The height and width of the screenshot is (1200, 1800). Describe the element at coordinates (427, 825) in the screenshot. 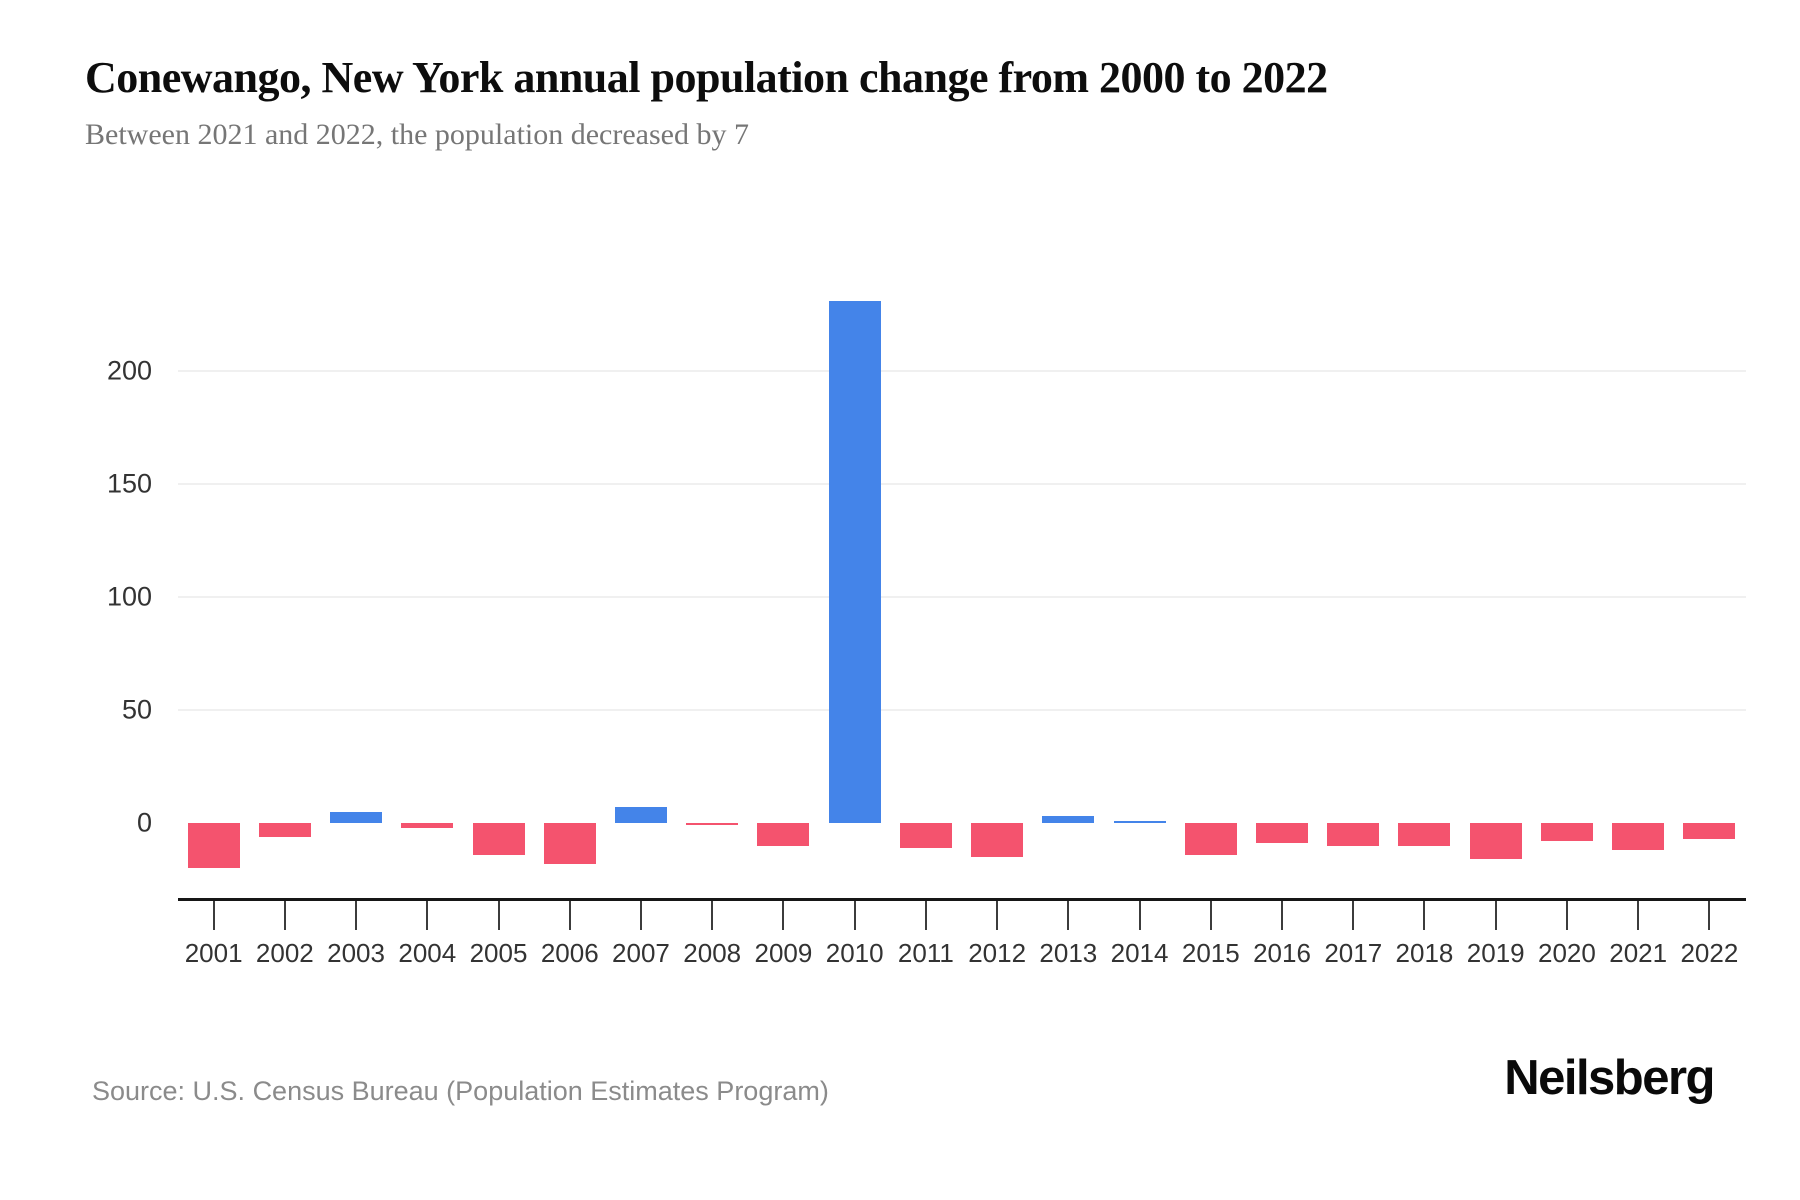

I see `bar-2004` at that location.